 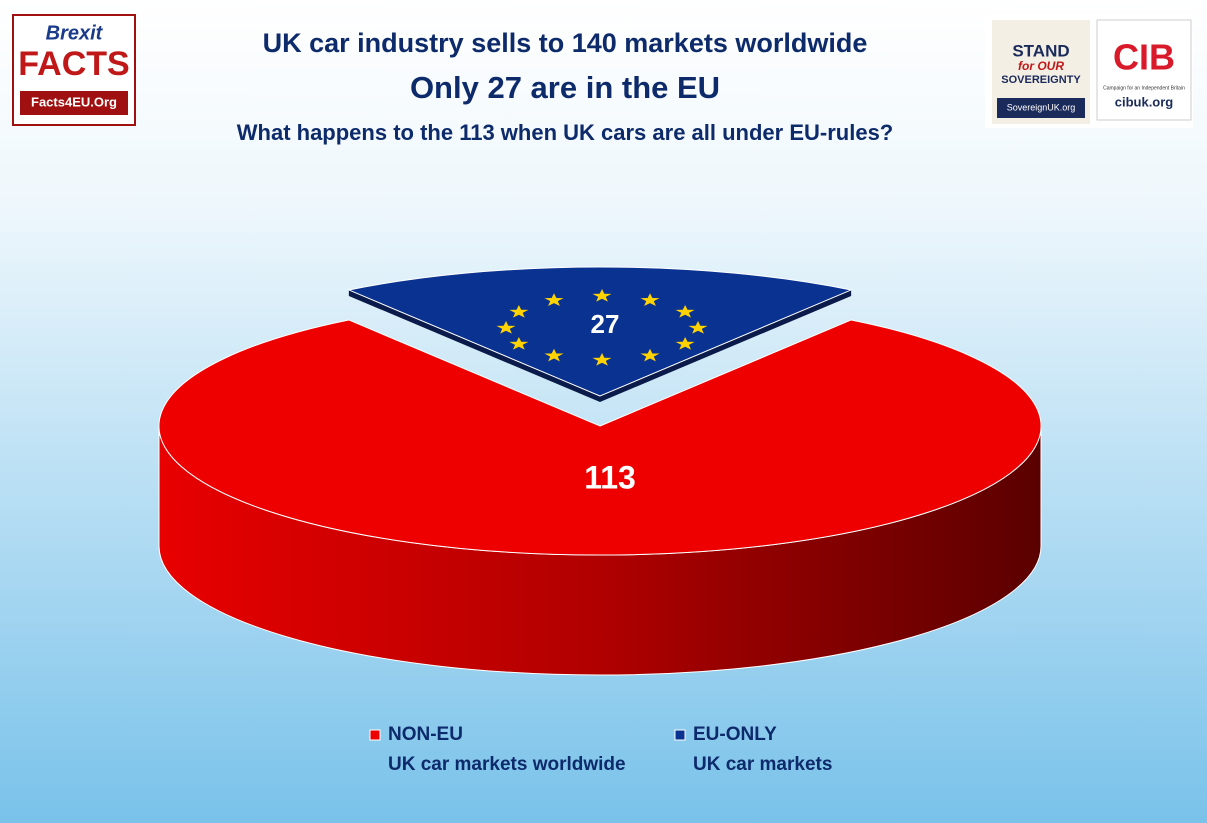 I want to click on pie-slice, so click(x=600, y=331).